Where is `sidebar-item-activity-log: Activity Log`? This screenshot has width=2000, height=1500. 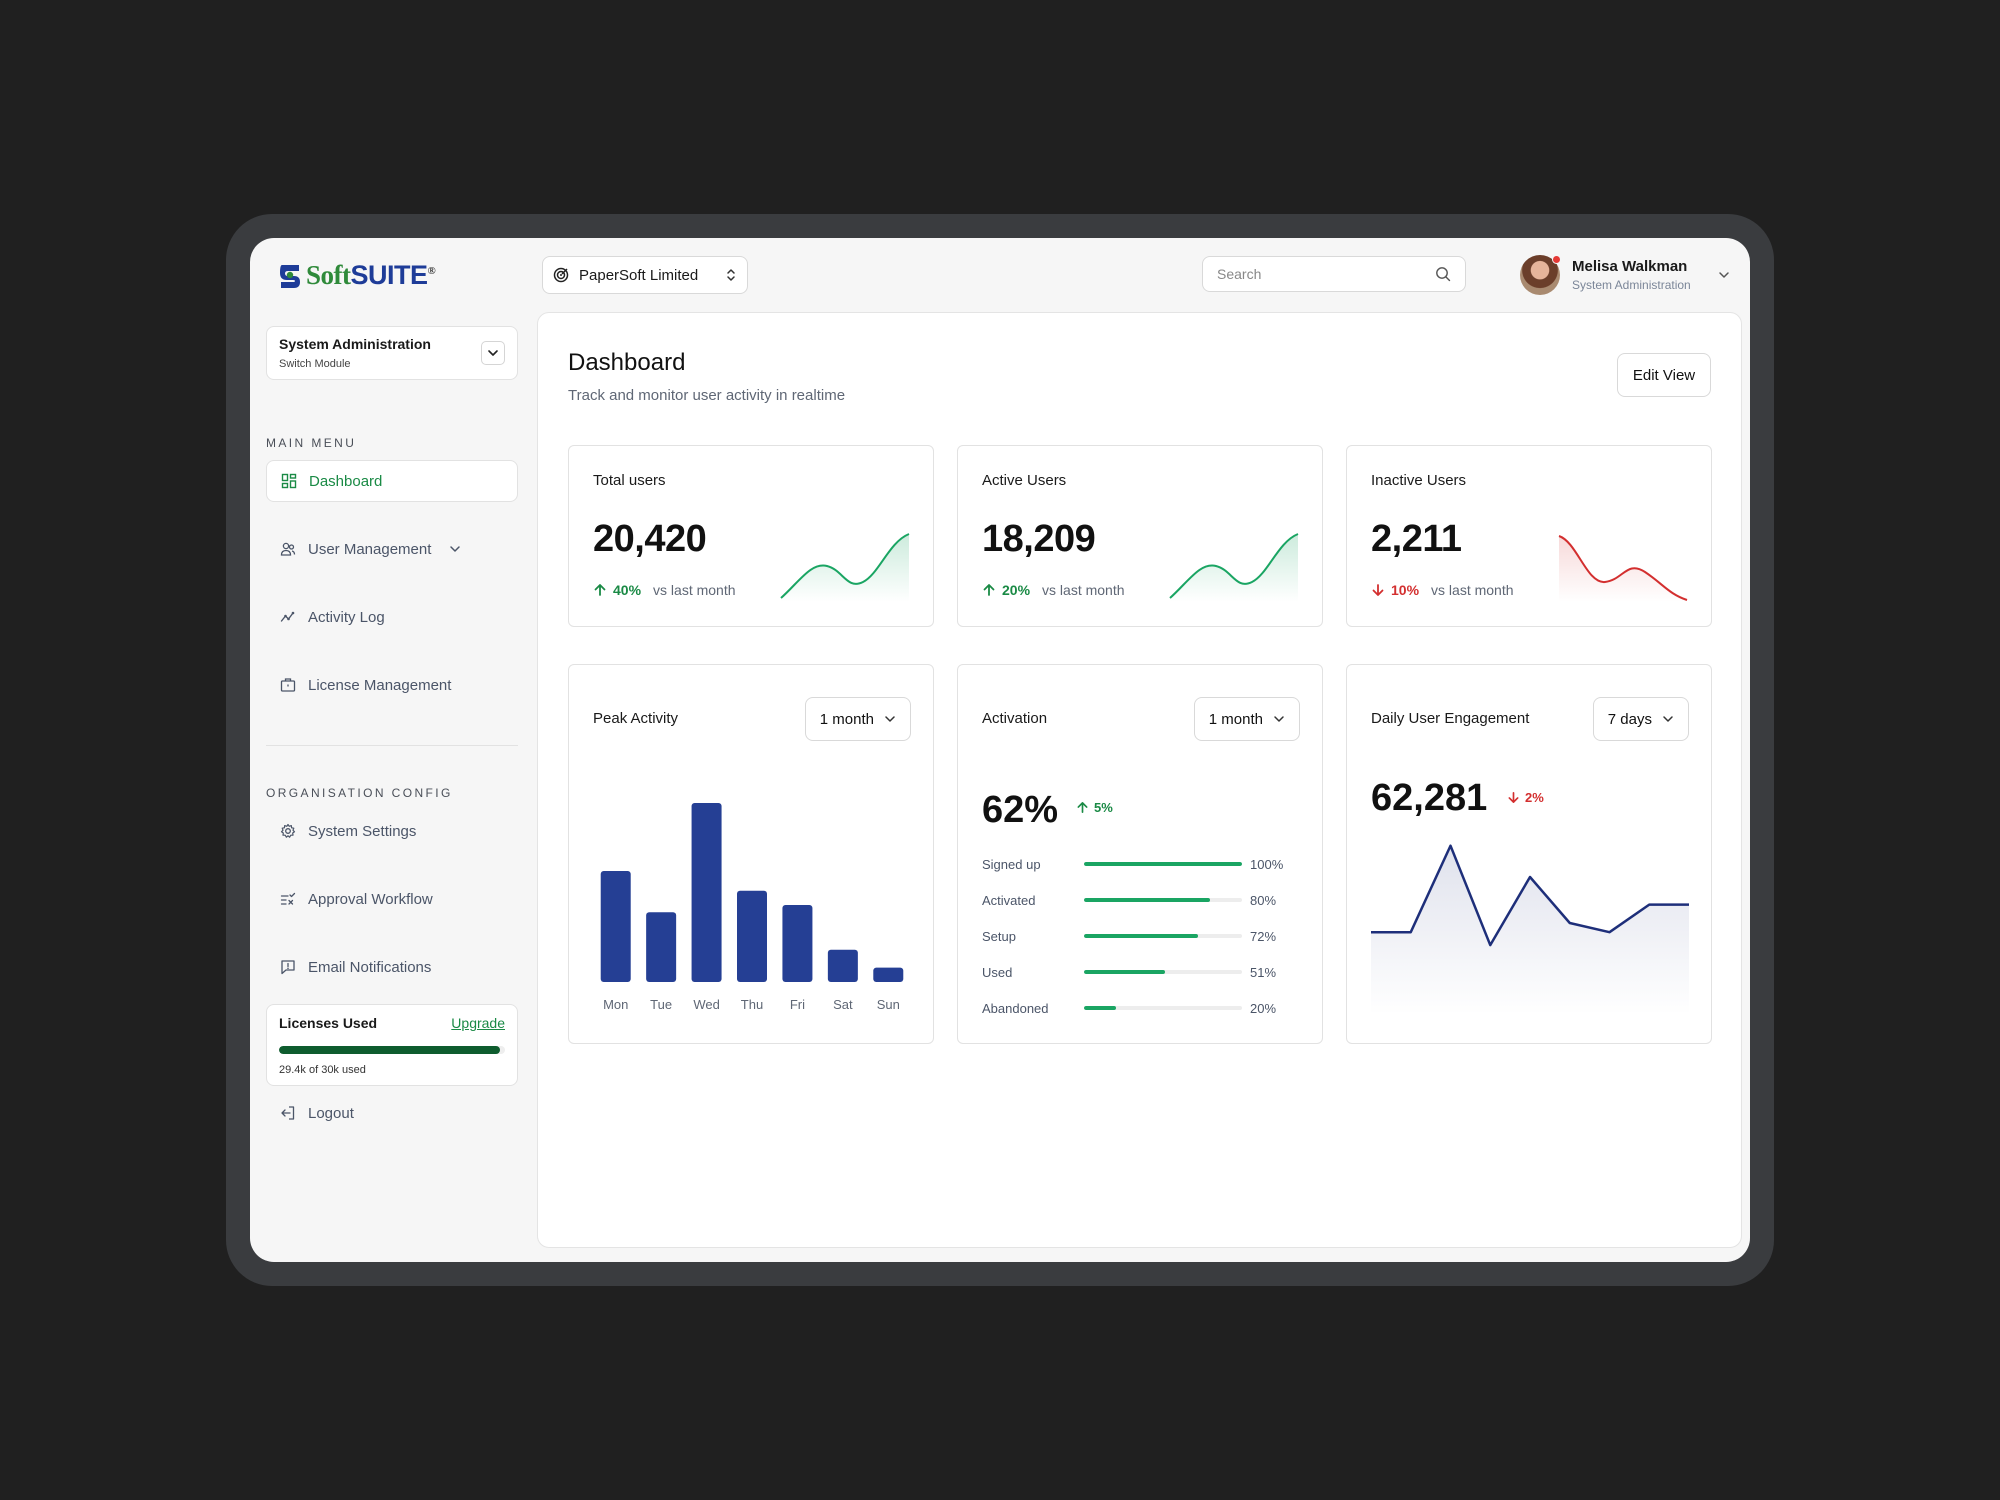 sidebar-item-activity-log: Activity Log is located at coordinates (392, 617).